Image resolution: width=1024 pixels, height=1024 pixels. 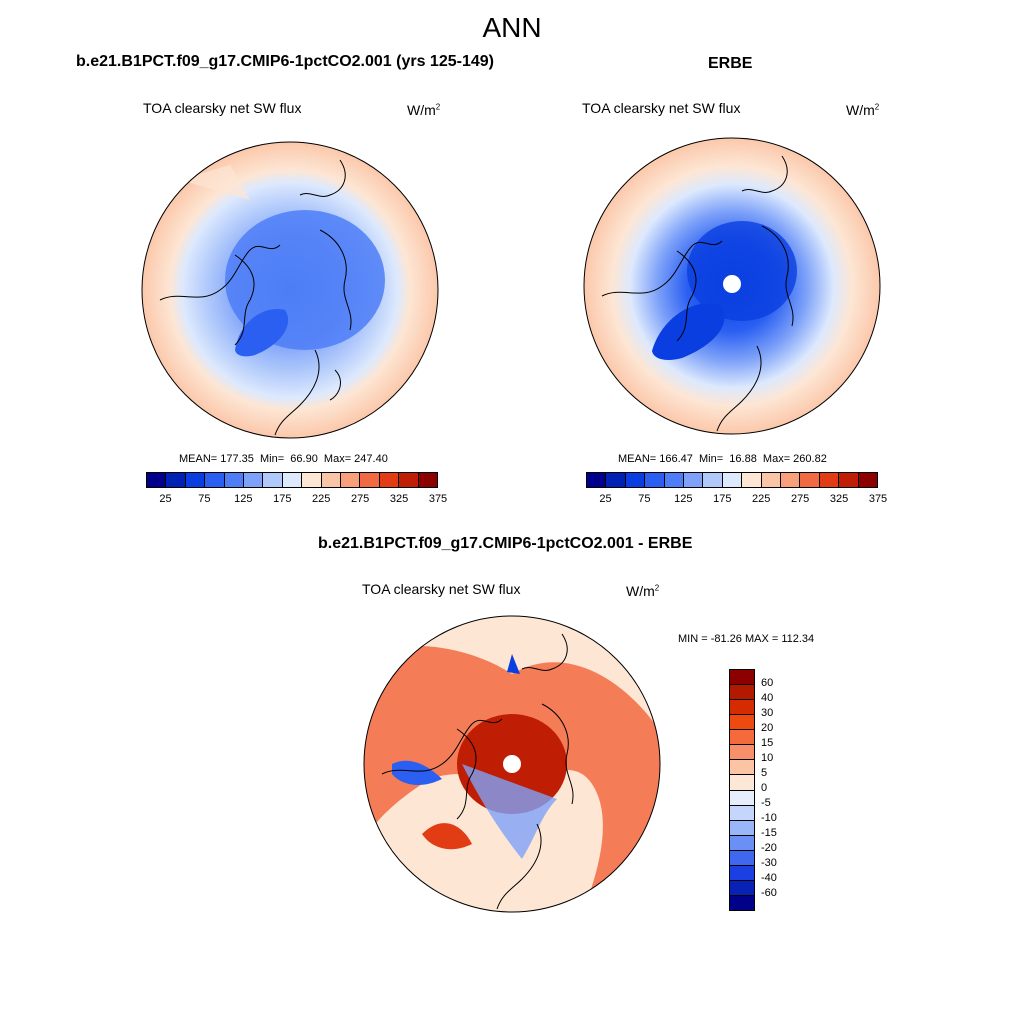 What do you see at coordinates (769, 893) in the screenshot?
I see `colorbar-tick-label: -60` at bounding box center [769, 893].